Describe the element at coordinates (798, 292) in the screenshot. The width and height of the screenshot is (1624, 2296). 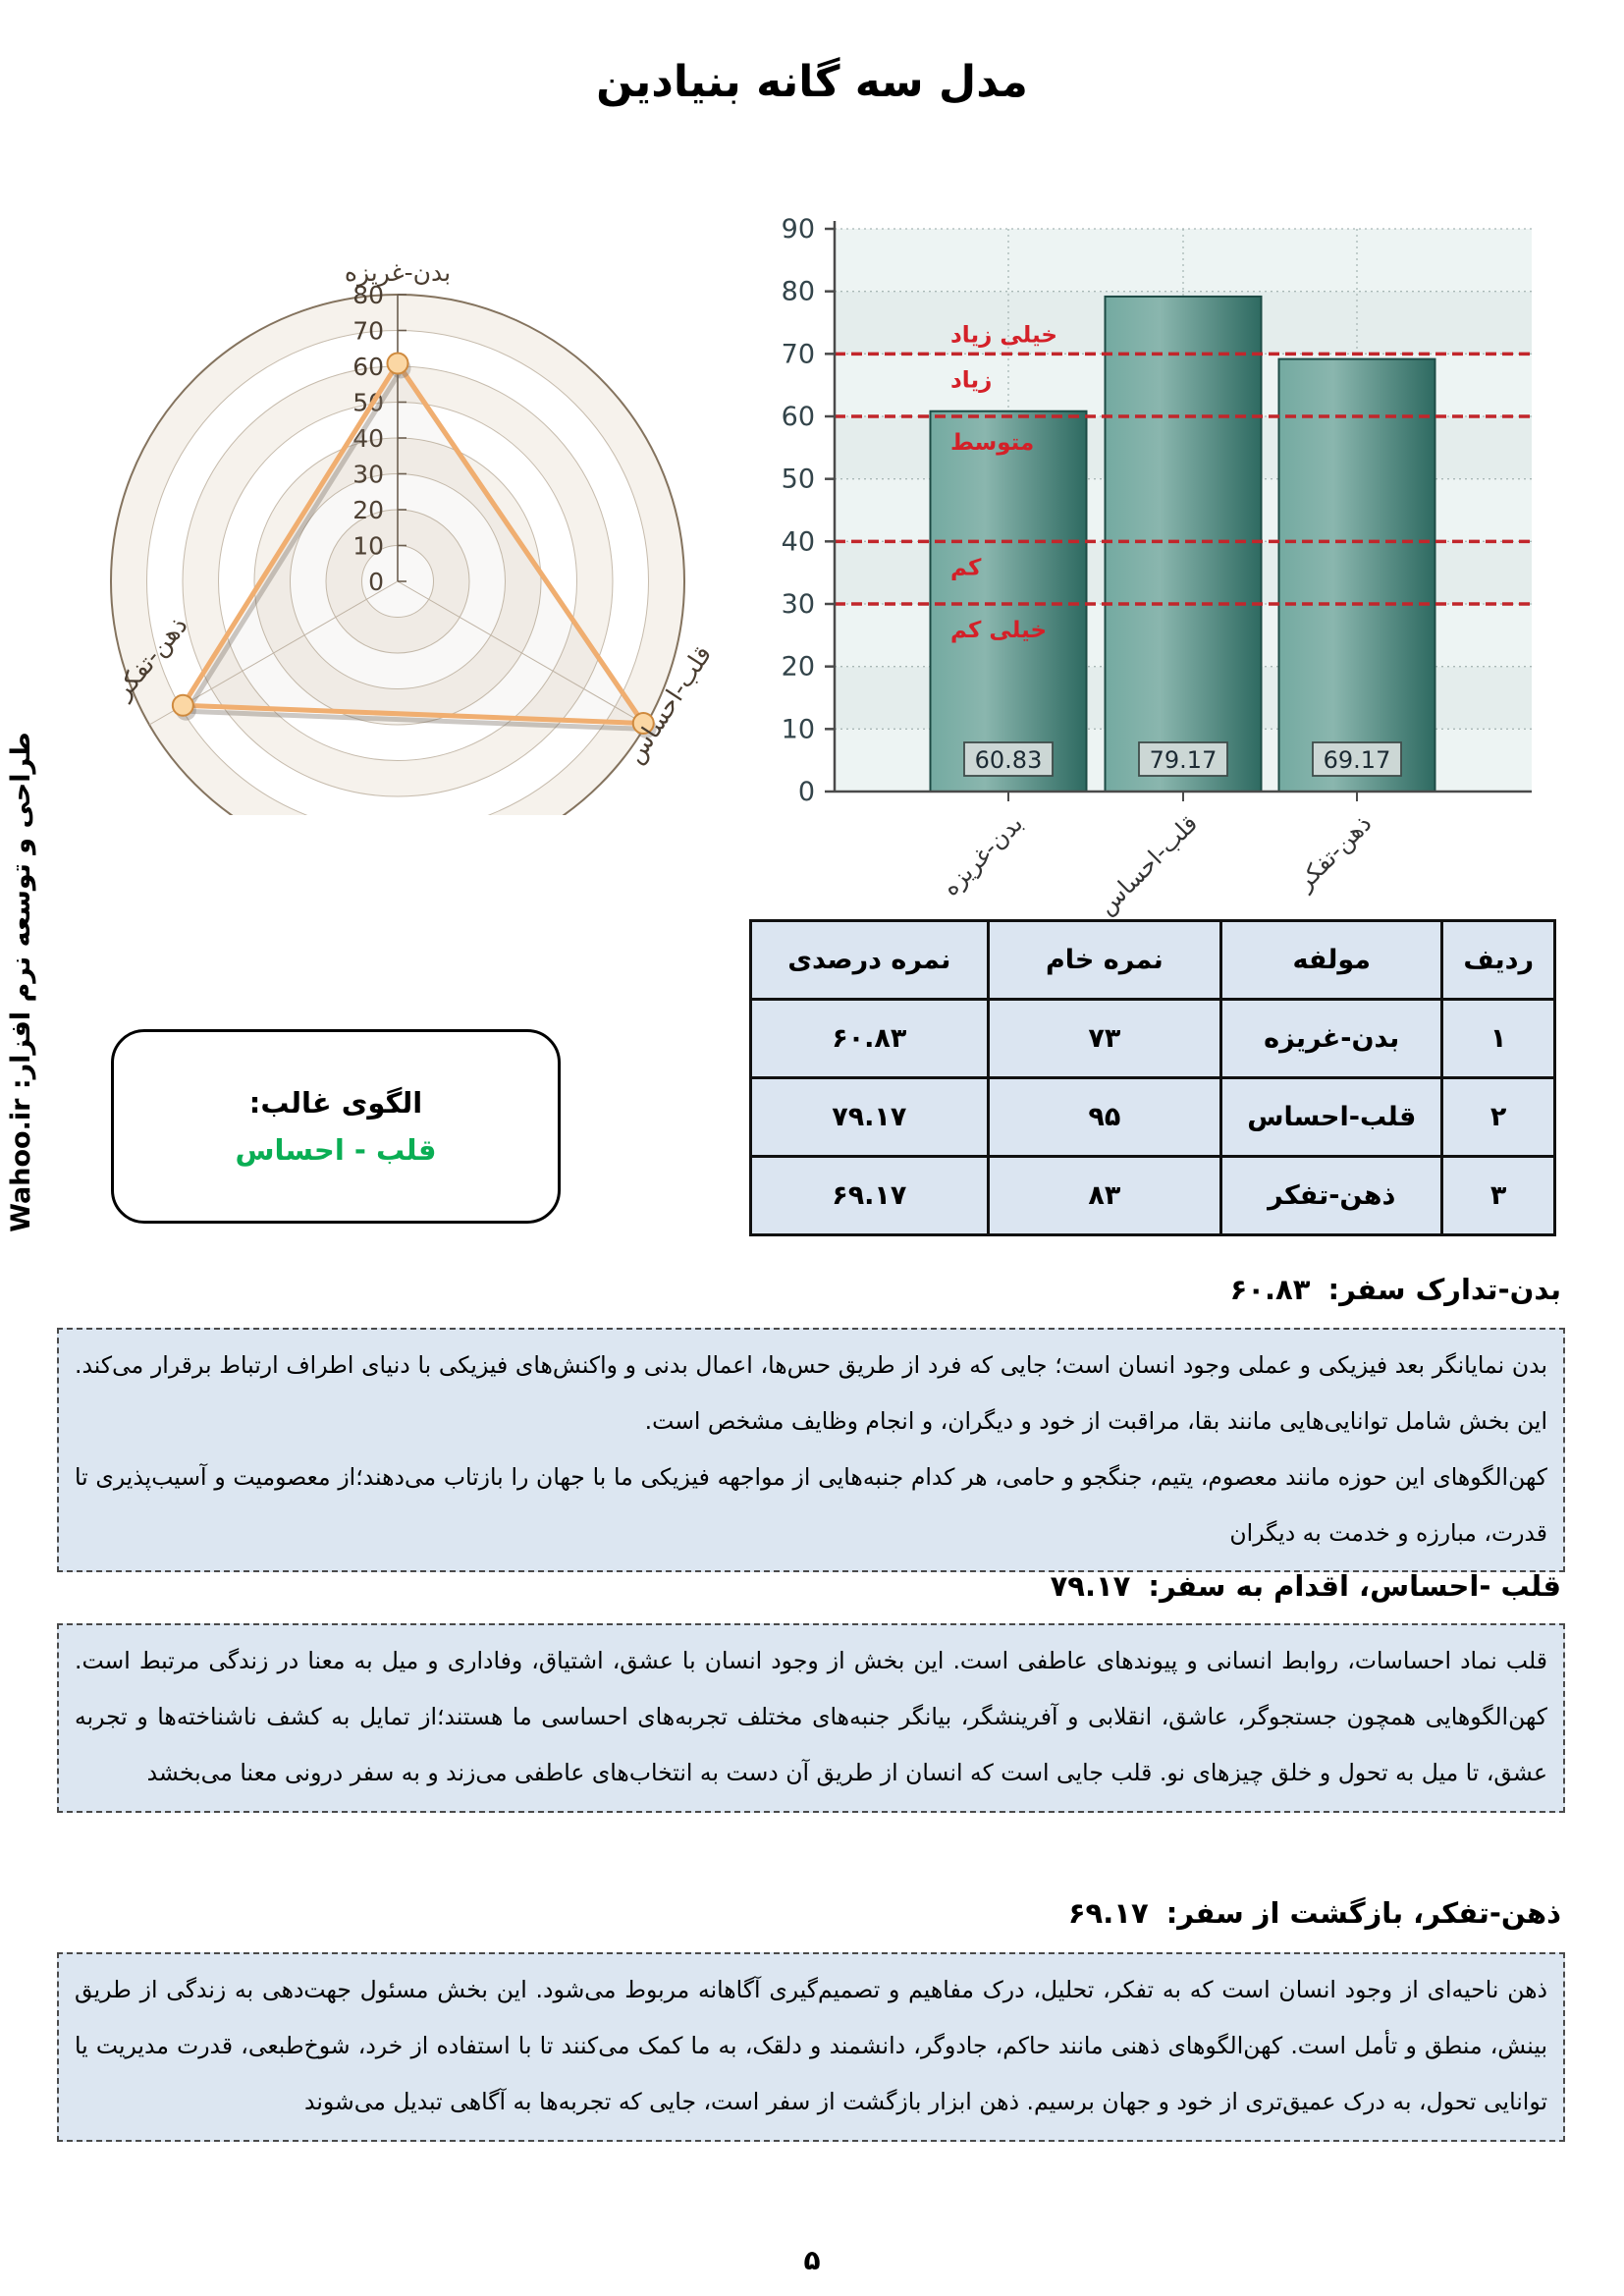
I see `y-tick-label: 80` at that location.